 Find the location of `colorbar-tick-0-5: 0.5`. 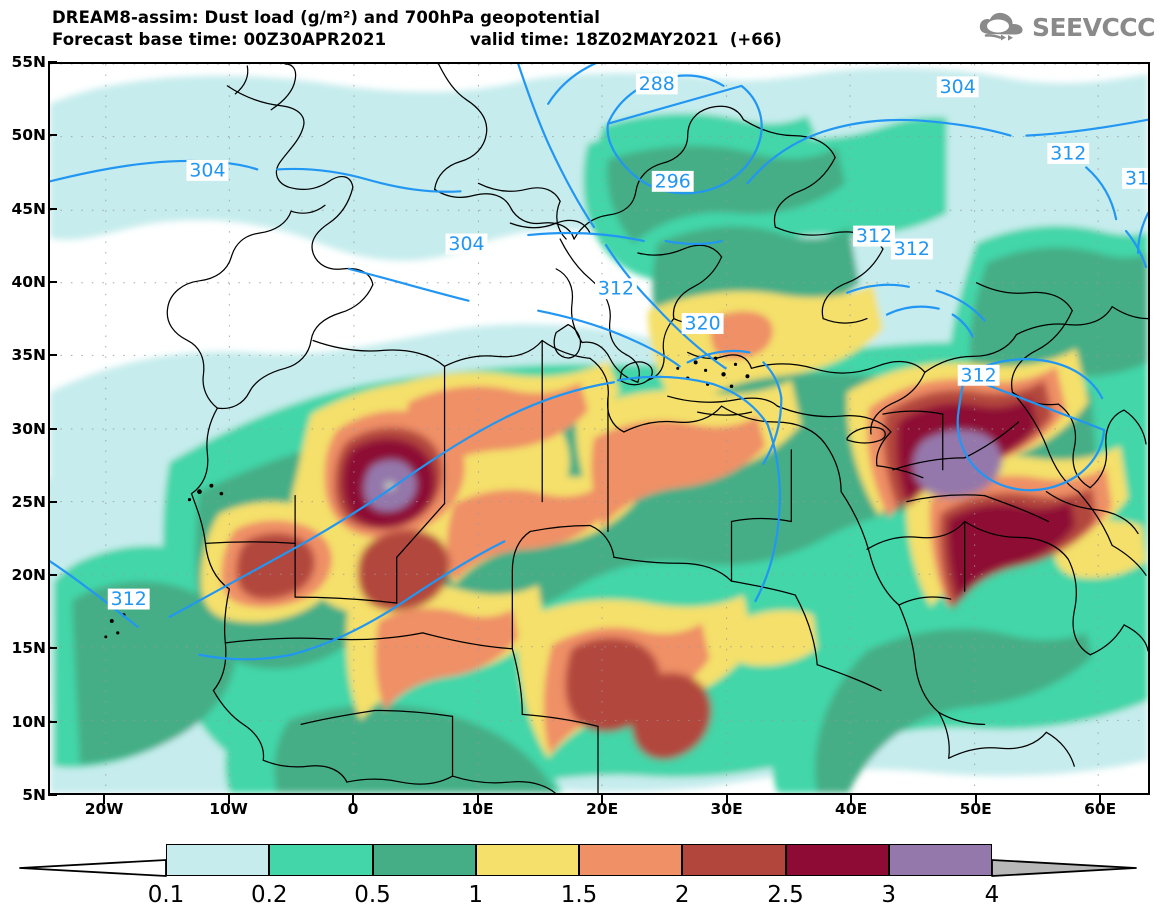

colorbar-tick-0-5: 0.5 is located at coordinates (372, 895).